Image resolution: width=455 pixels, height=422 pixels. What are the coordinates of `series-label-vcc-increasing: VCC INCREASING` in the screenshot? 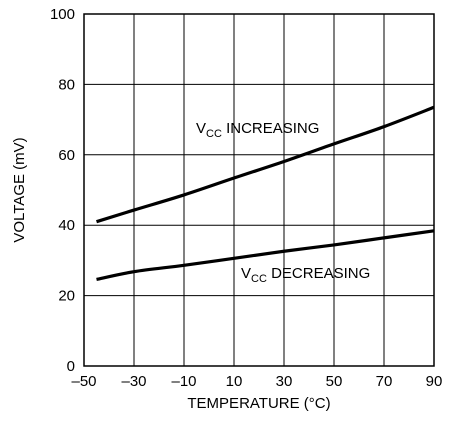 It's located at (257, 130).